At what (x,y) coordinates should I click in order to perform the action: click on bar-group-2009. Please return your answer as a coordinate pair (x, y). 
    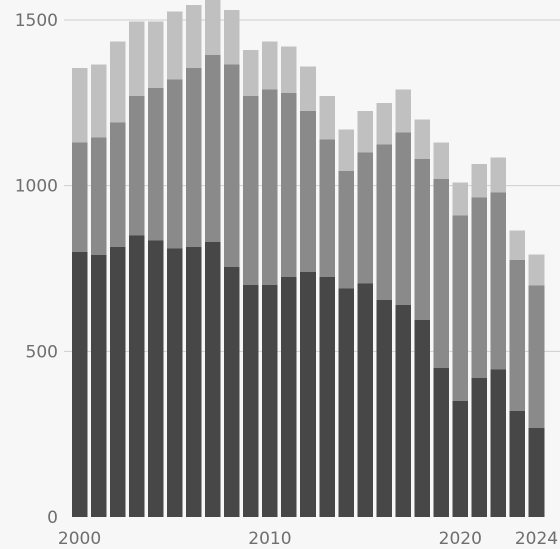
    Looking at the image, I should click on (251, 283).